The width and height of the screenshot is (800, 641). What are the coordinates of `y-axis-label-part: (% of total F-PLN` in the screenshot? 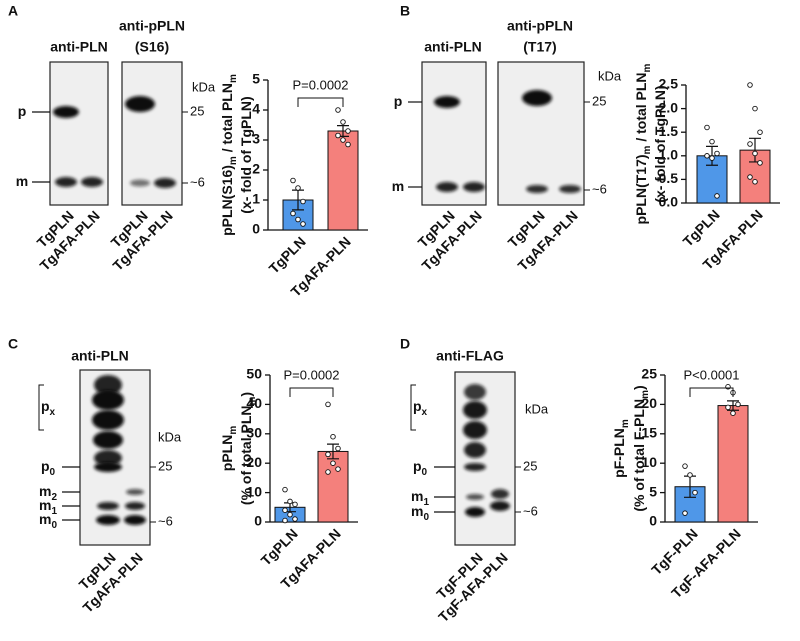 It's located at (639, 455).